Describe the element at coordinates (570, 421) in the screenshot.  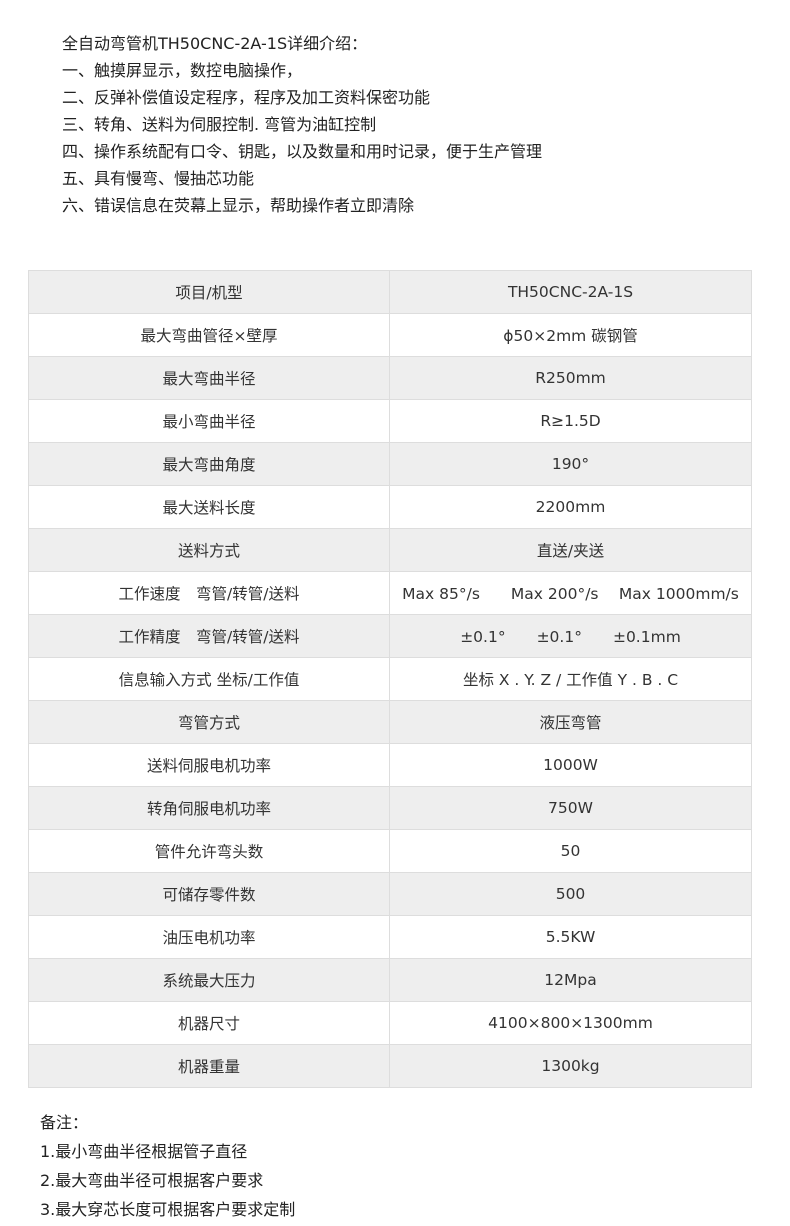
I see `spec-value: R≥1.5D` at that location.